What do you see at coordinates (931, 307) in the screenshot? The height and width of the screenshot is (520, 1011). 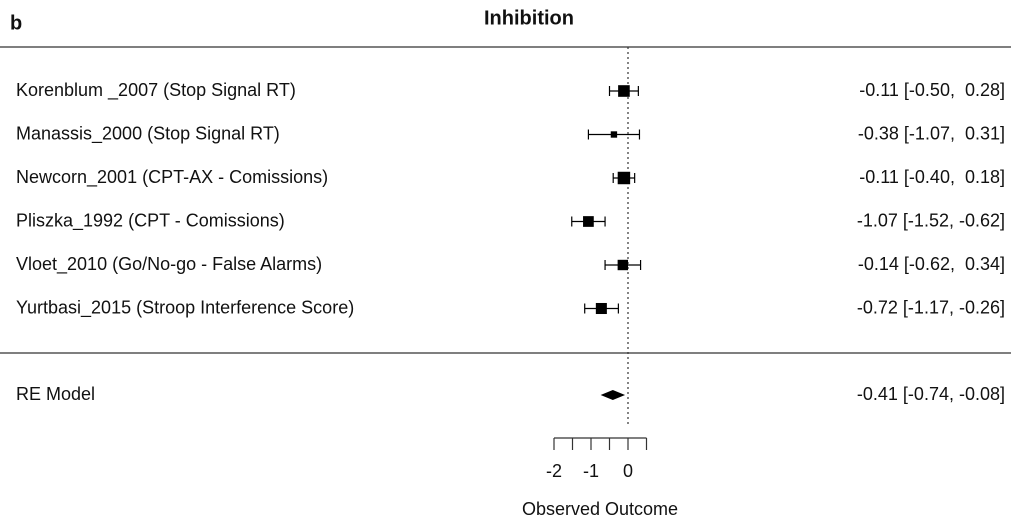 I see `value-label: -0.72 [-1.17, -0.26]` at bounding box center [931, 307].